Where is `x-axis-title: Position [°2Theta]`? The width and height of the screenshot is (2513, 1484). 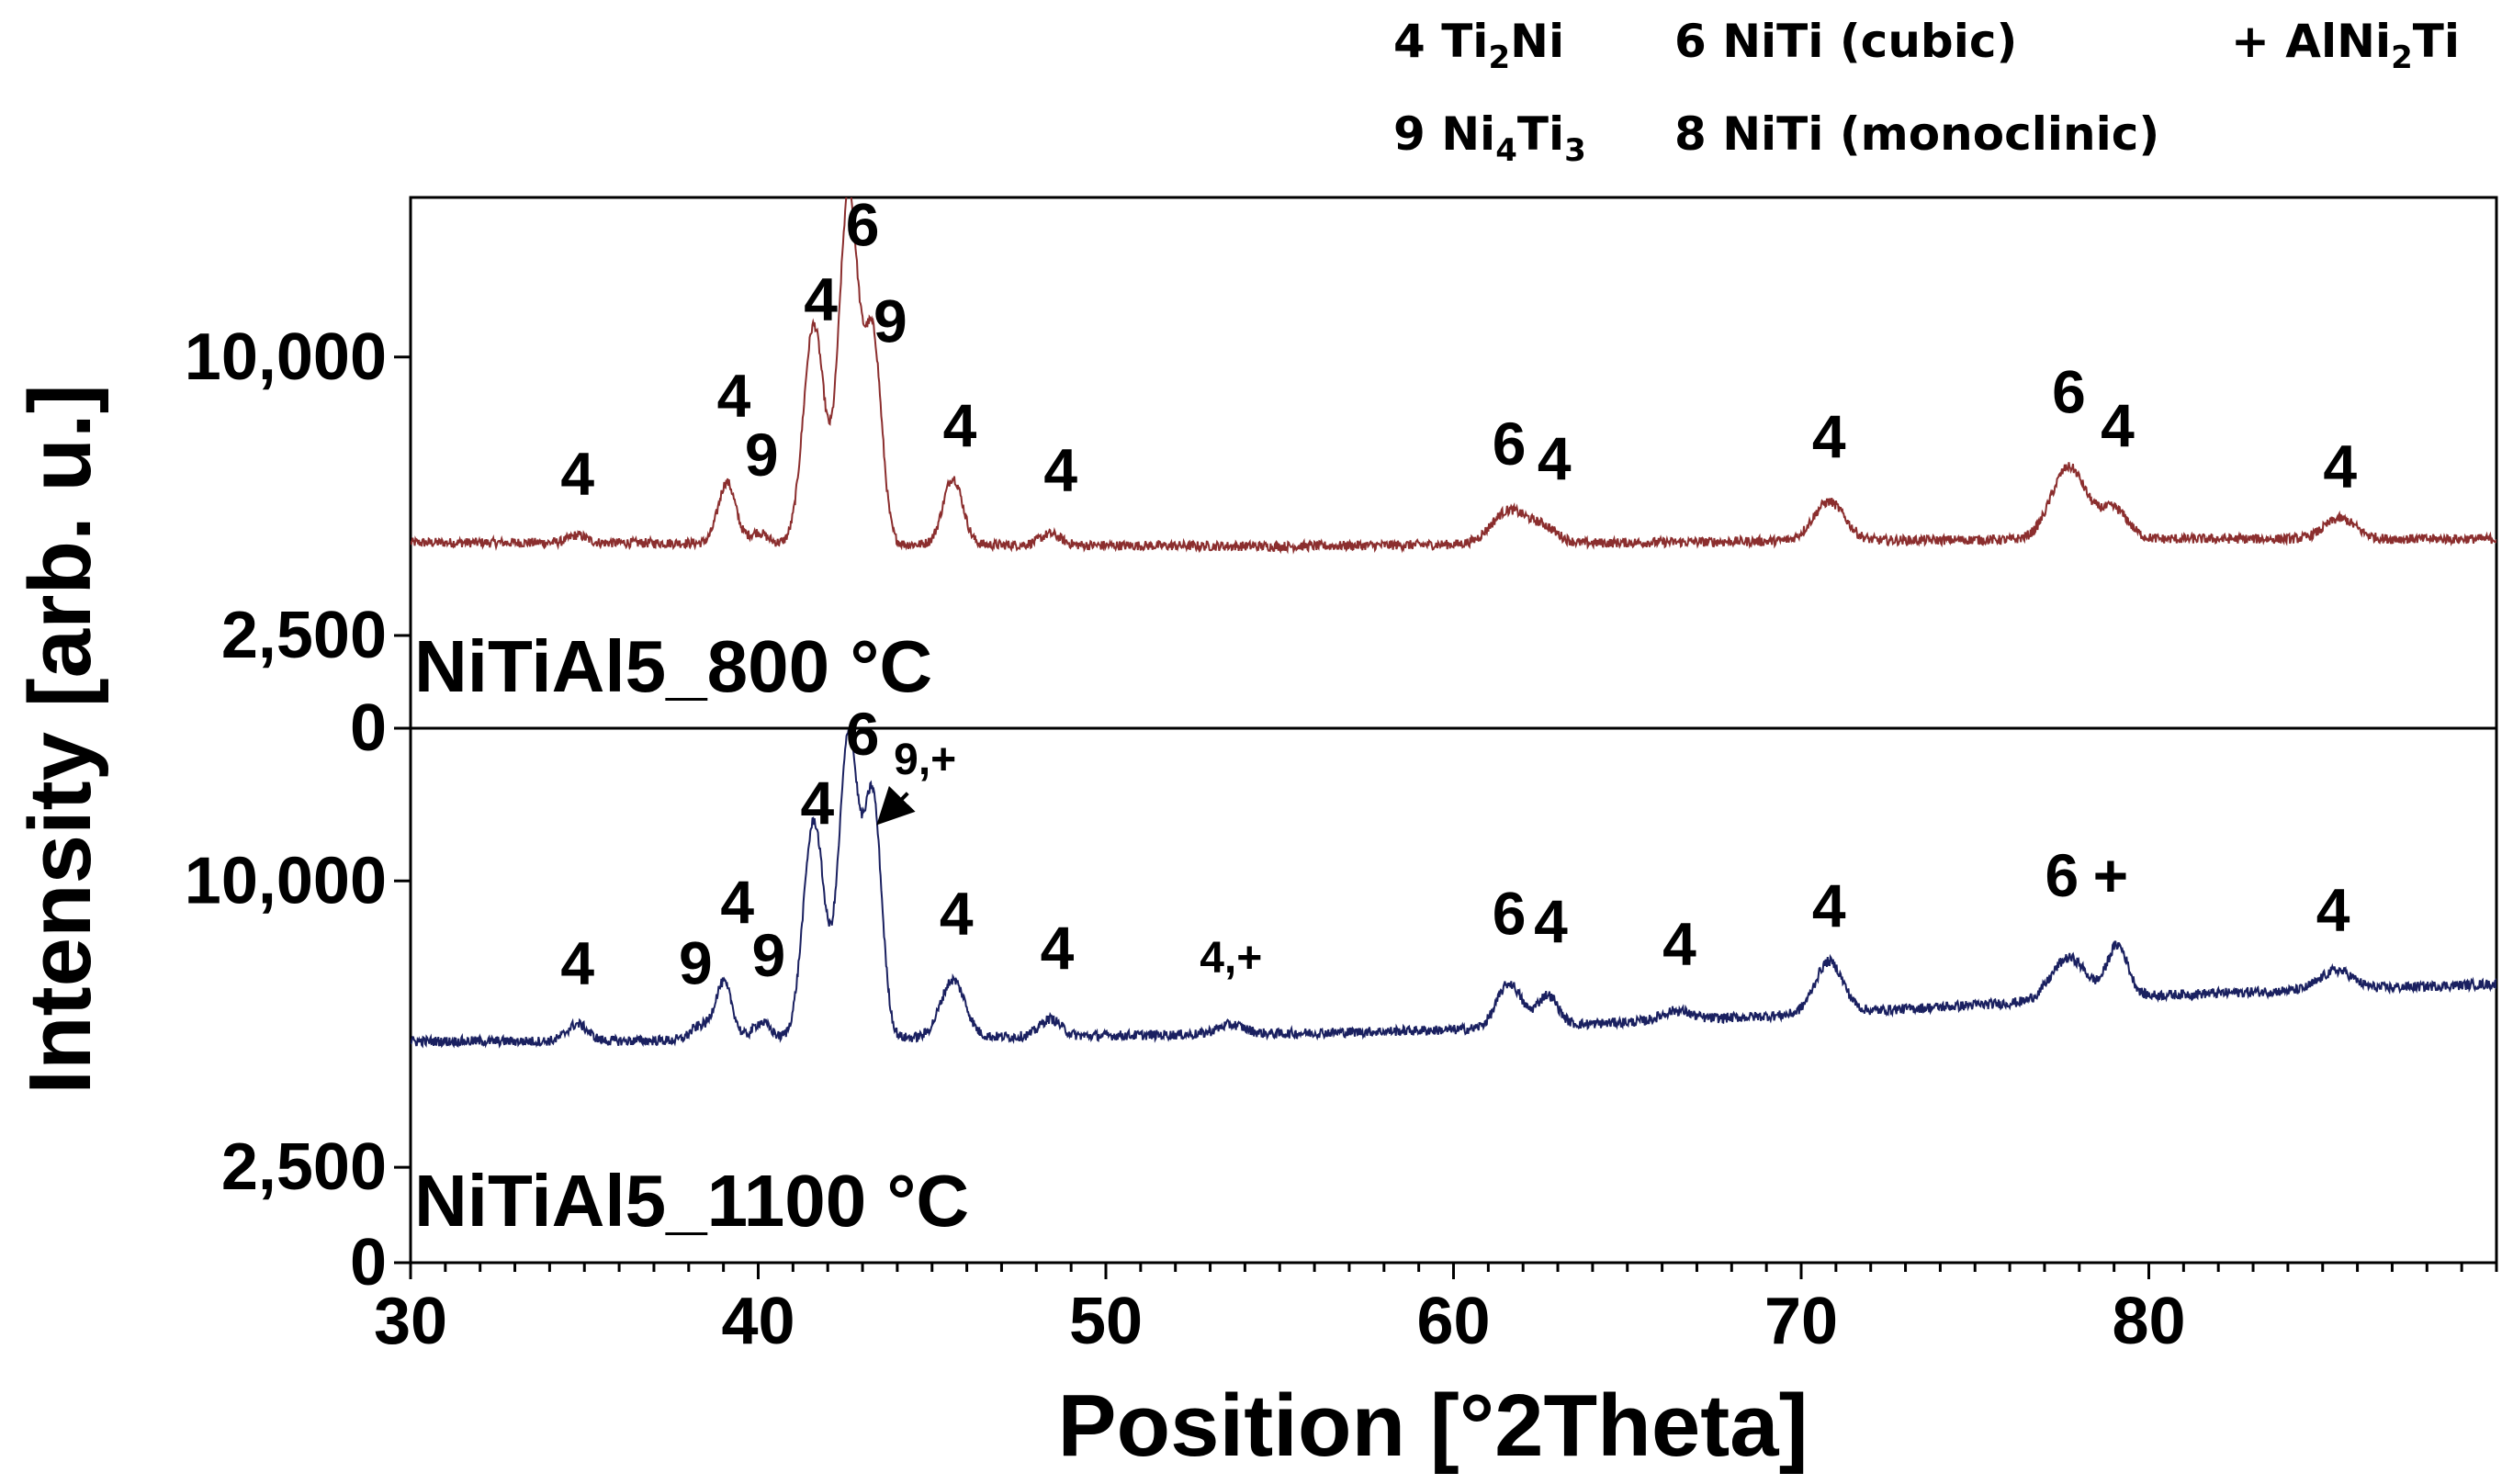
x-axis-title: Position [°2Theta] is located at coordinates (1432, 1426).